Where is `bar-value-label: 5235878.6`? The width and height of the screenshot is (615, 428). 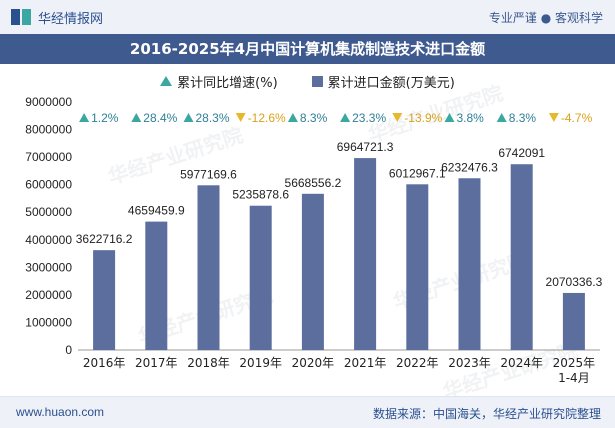 bar-value-label: 5235878.6 is located at coordinates (260, 195).